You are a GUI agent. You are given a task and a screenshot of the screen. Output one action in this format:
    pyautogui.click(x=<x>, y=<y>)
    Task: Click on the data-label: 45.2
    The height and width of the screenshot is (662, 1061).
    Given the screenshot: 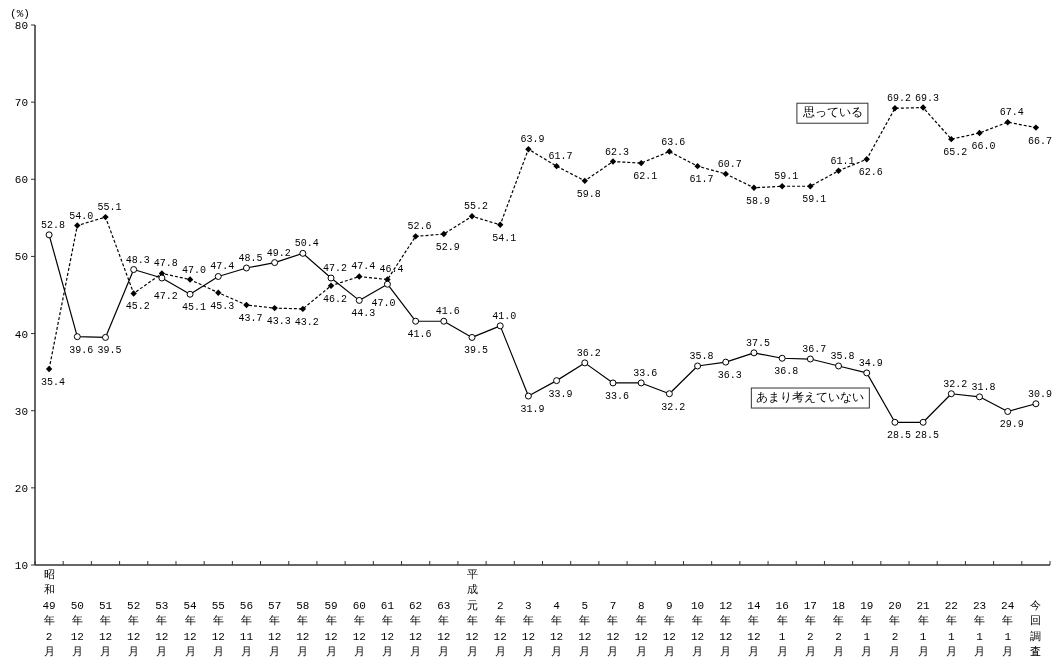 What is the action you would take?
    pyautogui.click(x=137, y=307)
    